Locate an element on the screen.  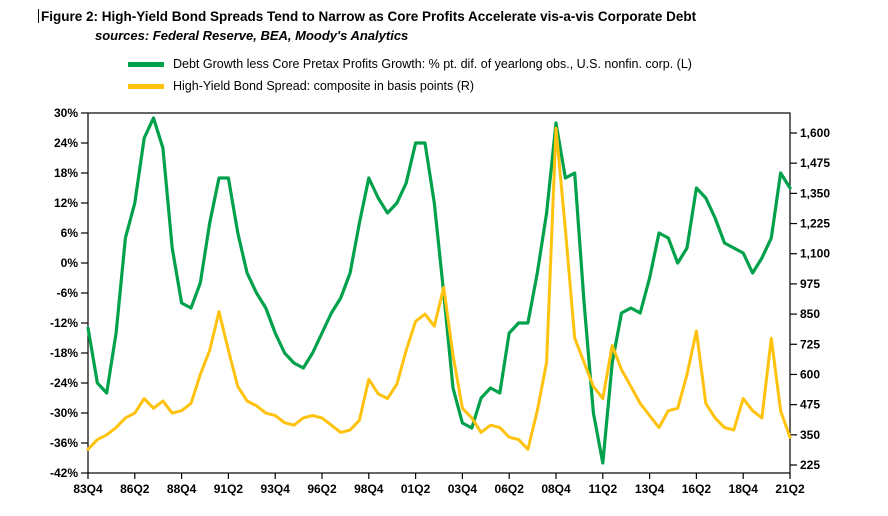
left-axis-tick-label: 30% is located at coordinates (66, 113).